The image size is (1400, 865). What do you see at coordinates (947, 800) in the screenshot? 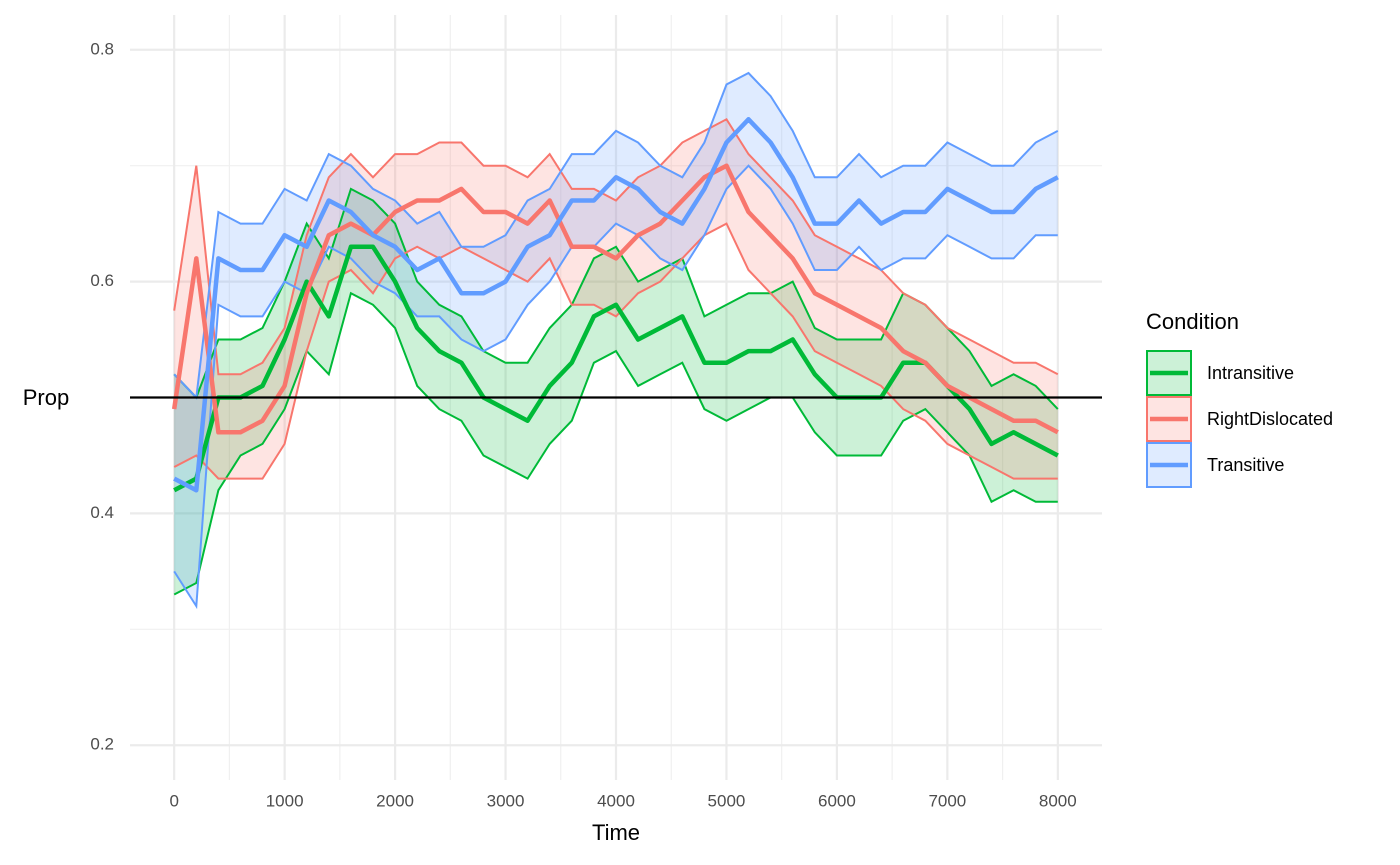
I see `x-tick-label: 7000` at bounding box center [947, 800].